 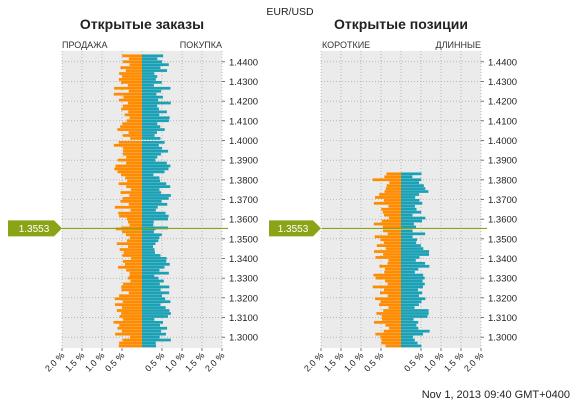 I want to click on y-tick-label: 1.3100, so click(x=502, y=318).